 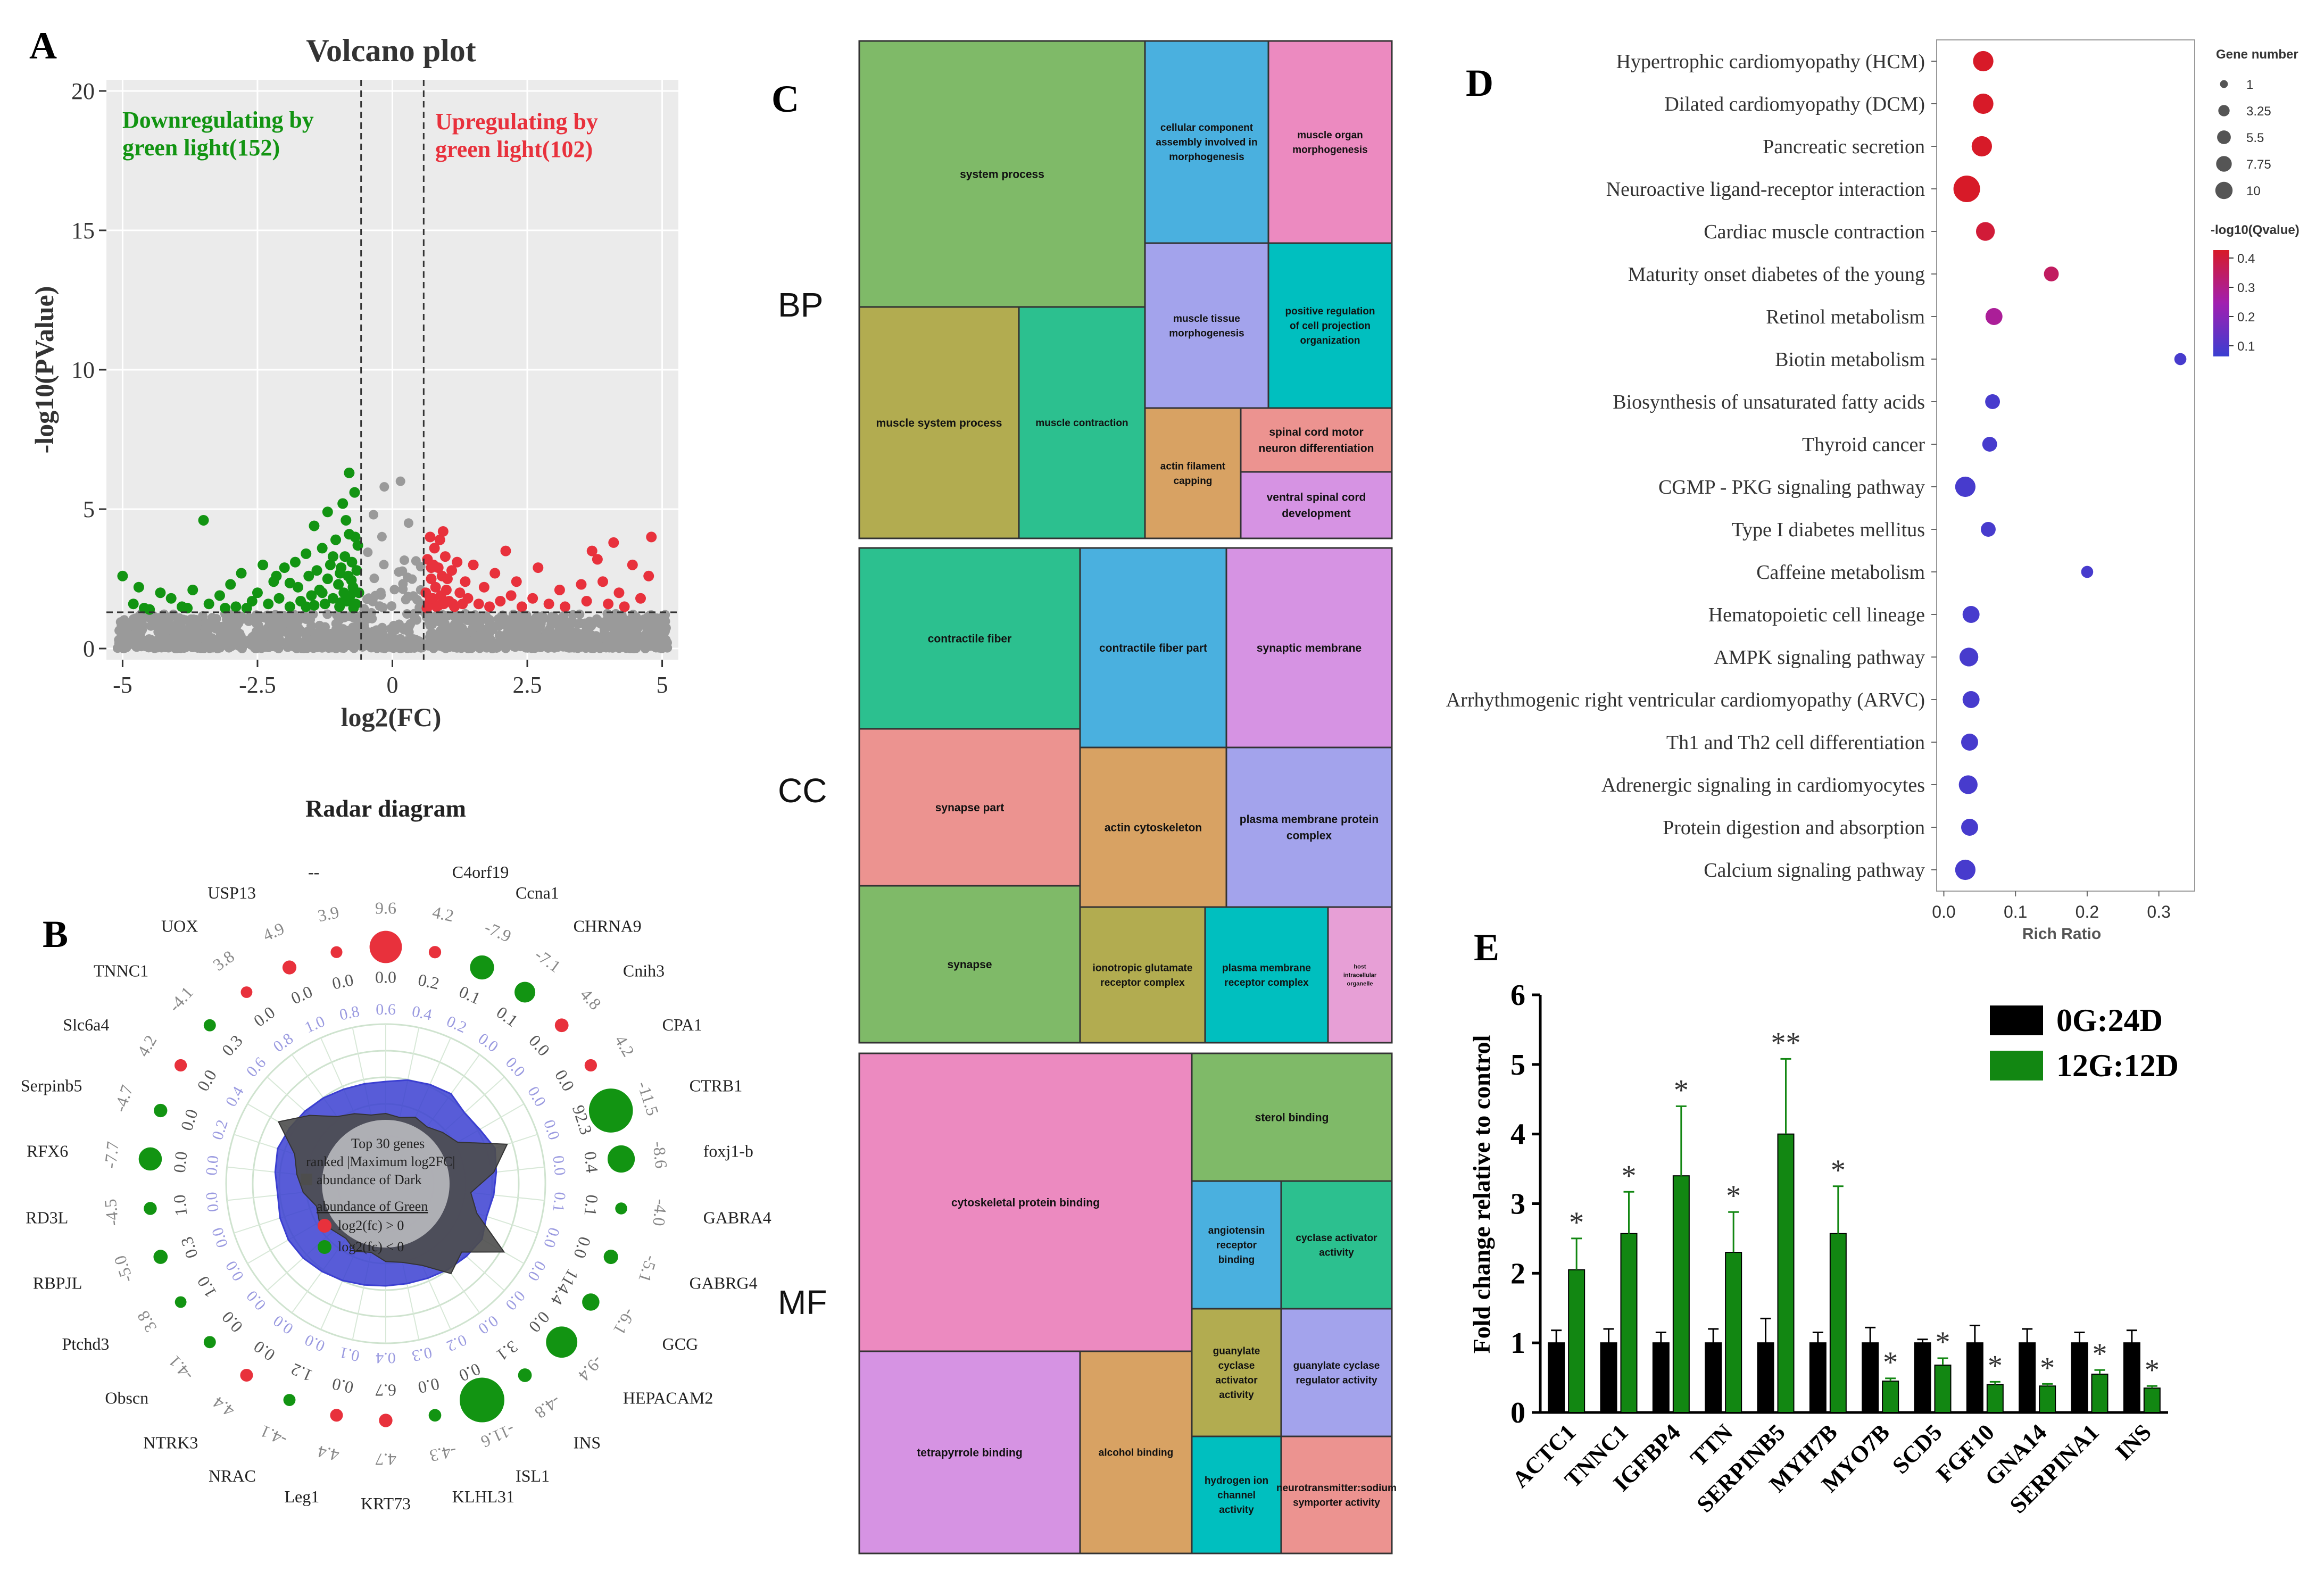 I want to click on radar-ring-label: 0.2, so click(x=456, y=1343).